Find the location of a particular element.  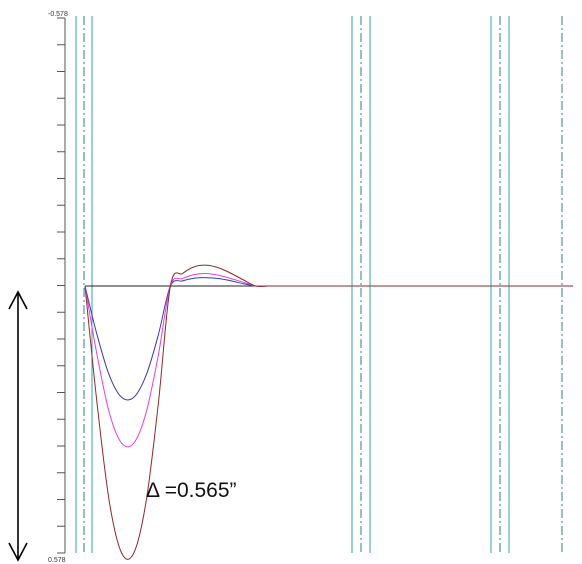

y-axis-bottom-tick-label: 0.578 is located at coordinates (57, 560).